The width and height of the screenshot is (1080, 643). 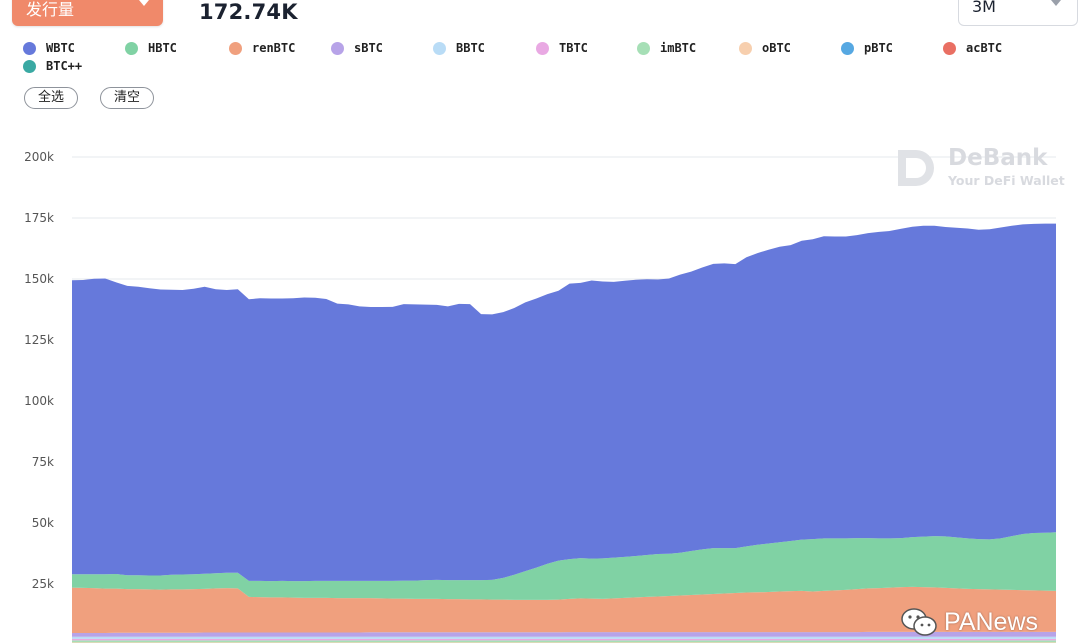 I want to click on area-series-renbtc, so click(x=564, y=610).